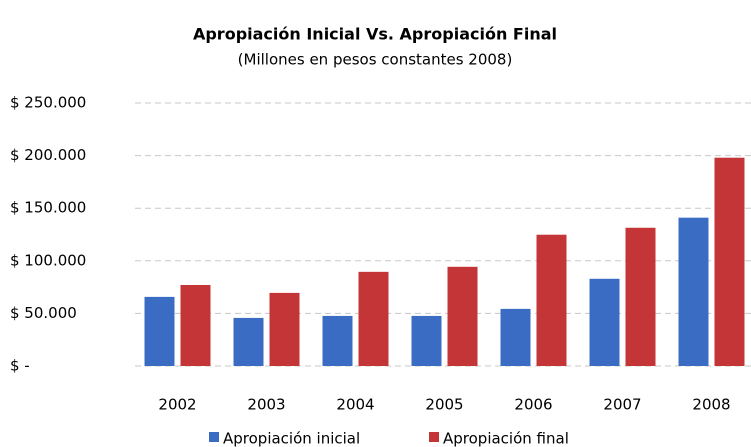  I want to click on y-tick-label: $ 200.000, so click(48, 155).